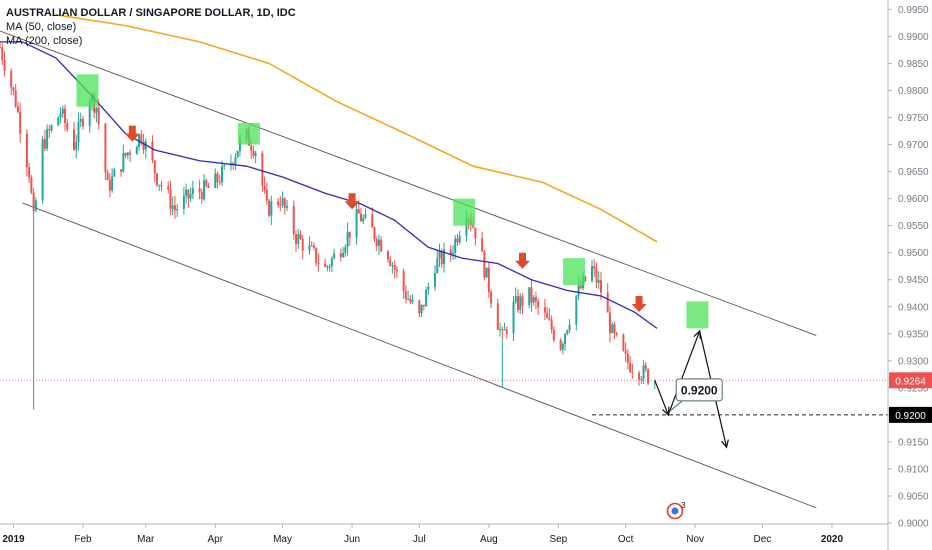 The image size is (932, 550). I want to click on ma50-indicator-label: MA (50, close), so click(41, 27).